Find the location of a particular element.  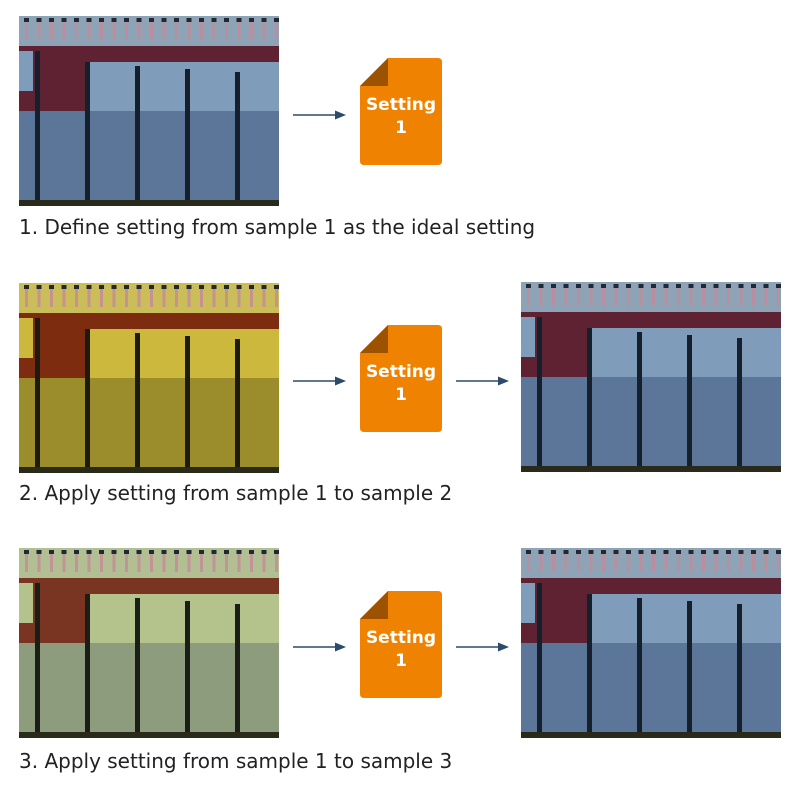

sample-3-corrected-image is located at coordinates (651, 643).